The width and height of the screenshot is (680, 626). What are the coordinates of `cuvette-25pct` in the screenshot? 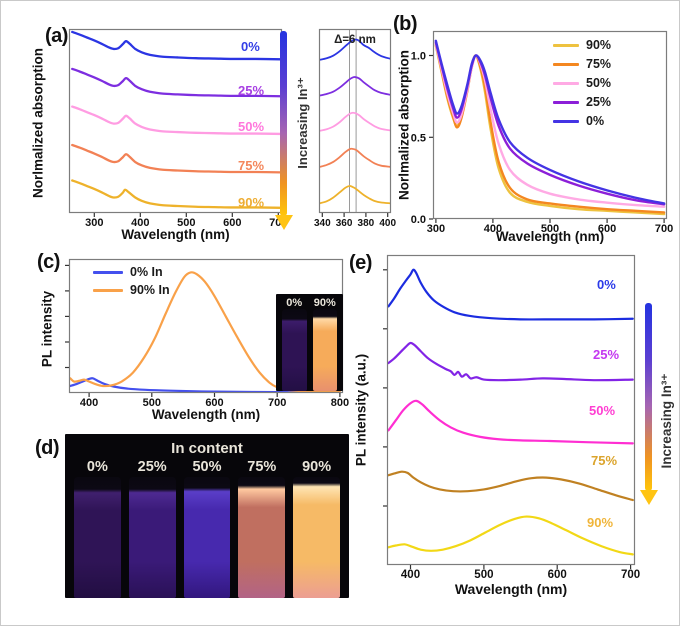 It's located at (152, 537).